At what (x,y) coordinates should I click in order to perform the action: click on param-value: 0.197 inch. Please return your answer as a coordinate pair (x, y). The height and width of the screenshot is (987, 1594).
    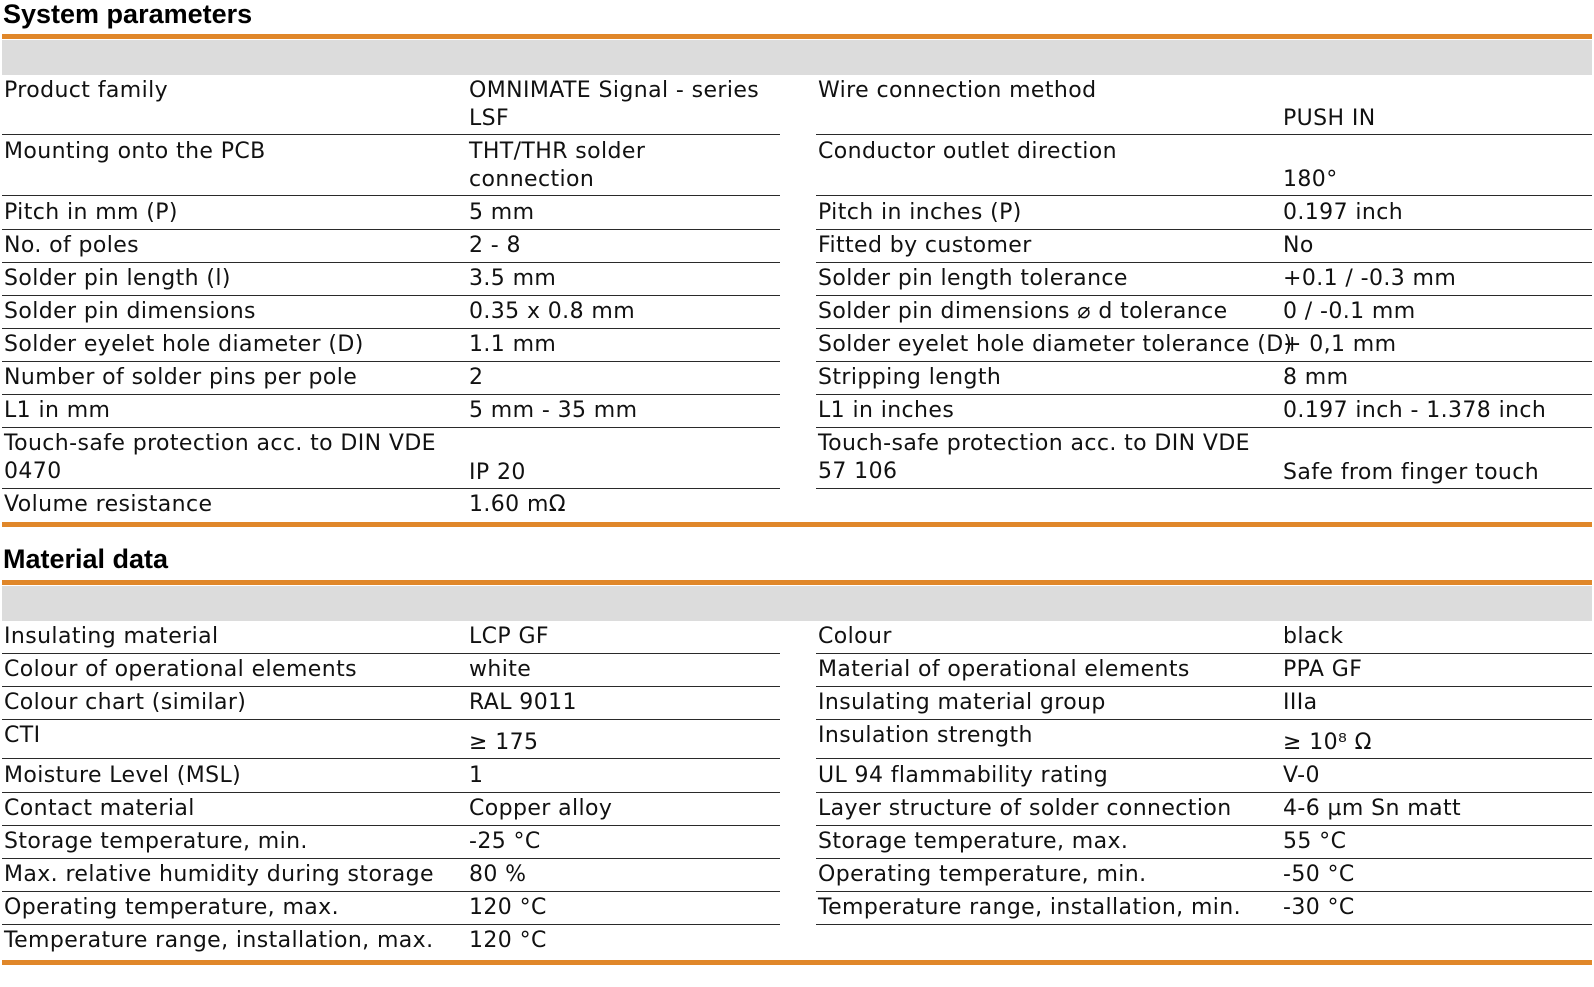
    Looking at the image, I should click on (1343, 212).